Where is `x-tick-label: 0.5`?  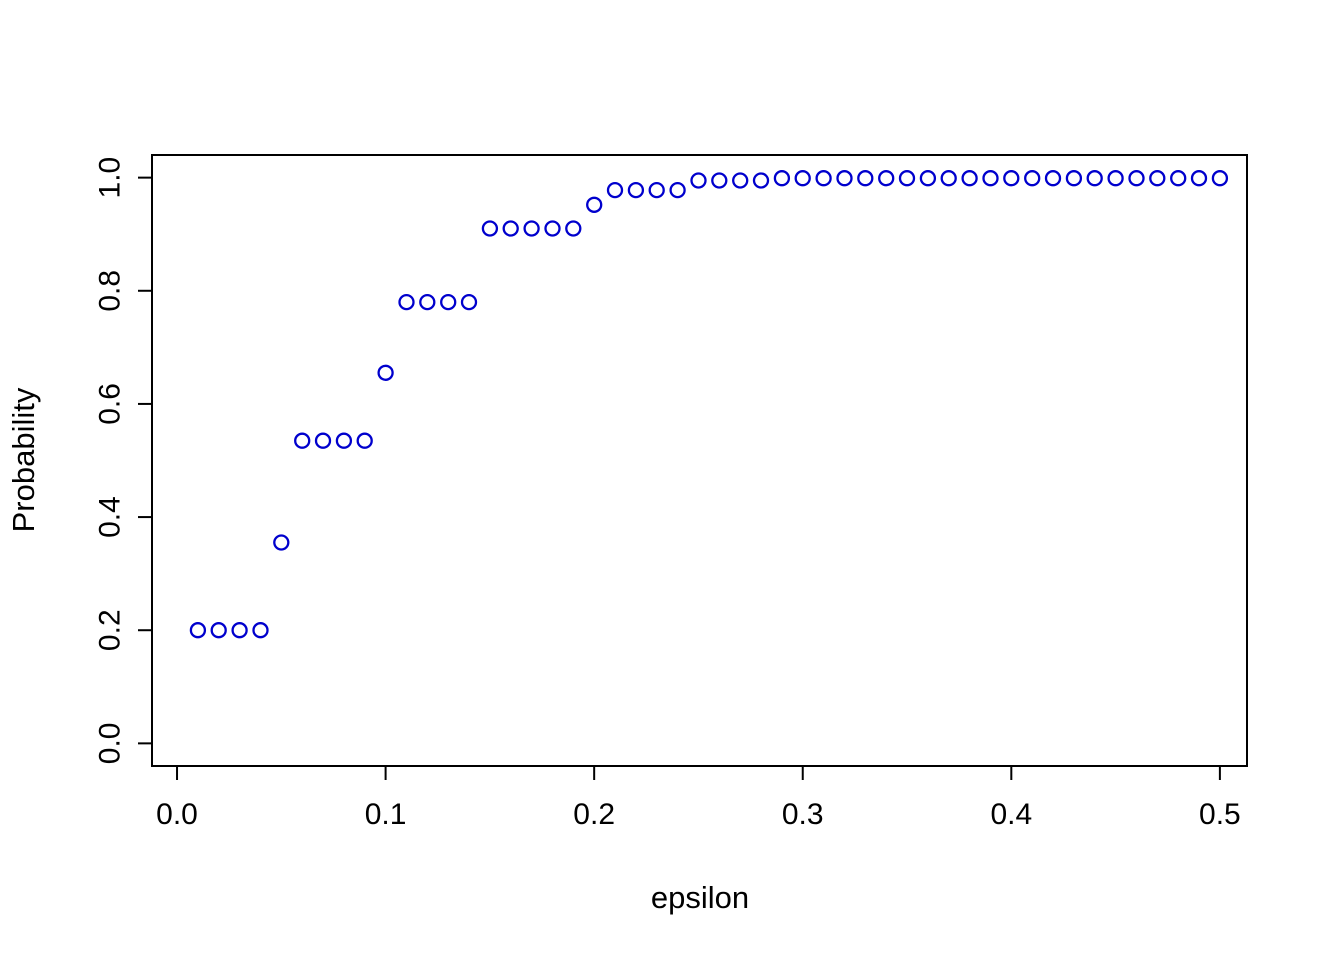 x-tick-label: 0.5 is located at coordinates (1220, 814).